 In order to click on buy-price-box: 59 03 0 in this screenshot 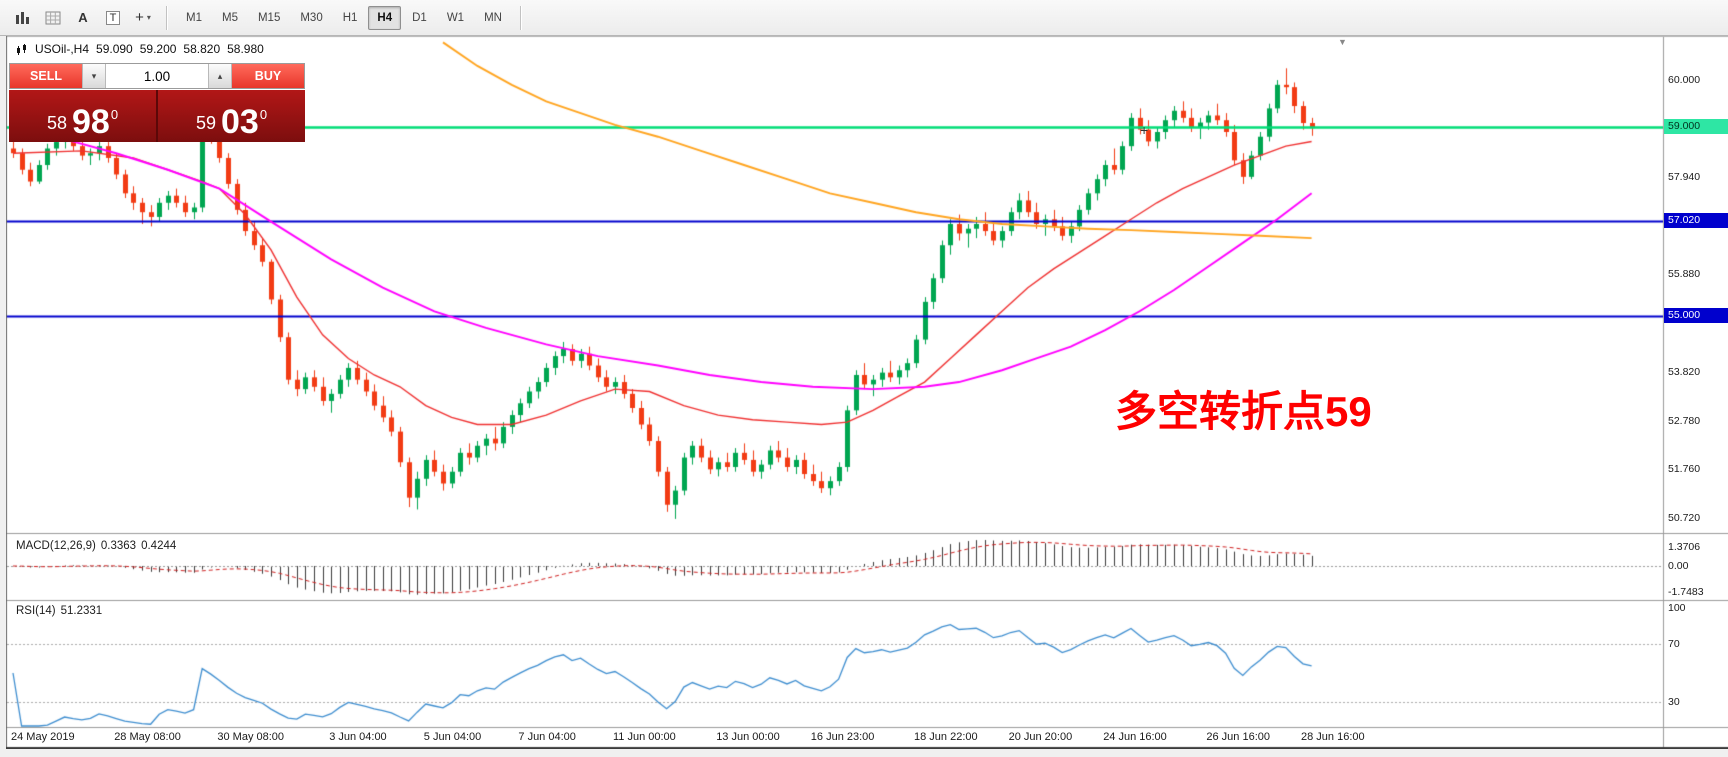, I will do `click(231, 116)`.